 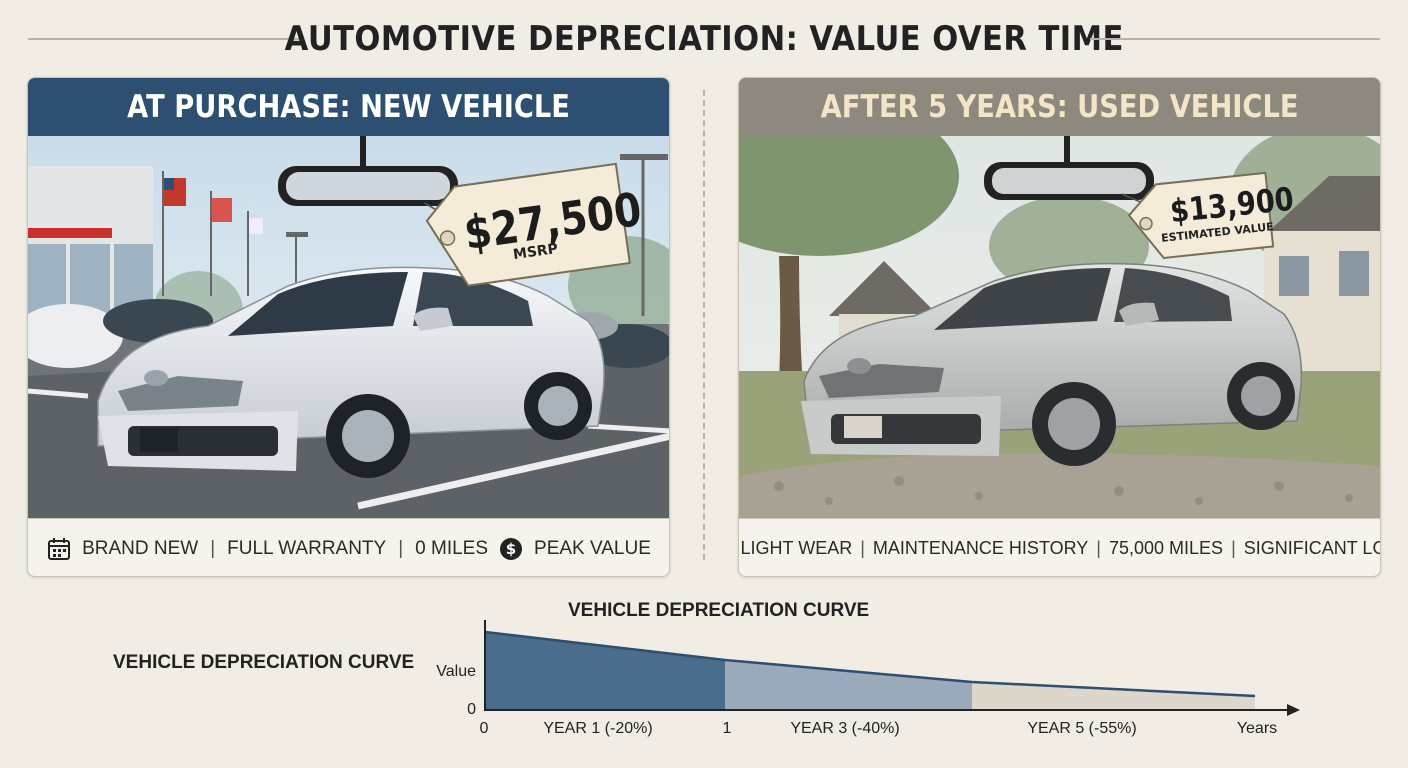 What do you see at coordinates (140, 548) in the screenshot?
I see `footer-brand-new: BRAND NEW` at bounding box center [140, 548].